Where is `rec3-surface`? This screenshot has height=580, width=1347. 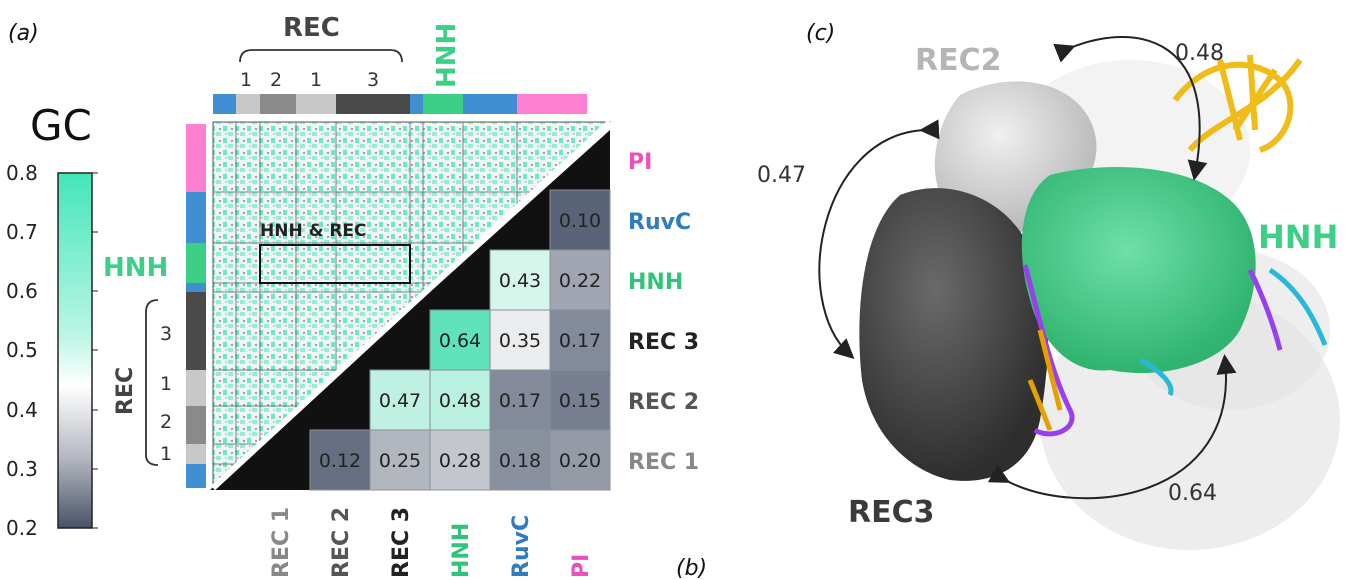
rec3-surface is located at coordinates (954, 334).